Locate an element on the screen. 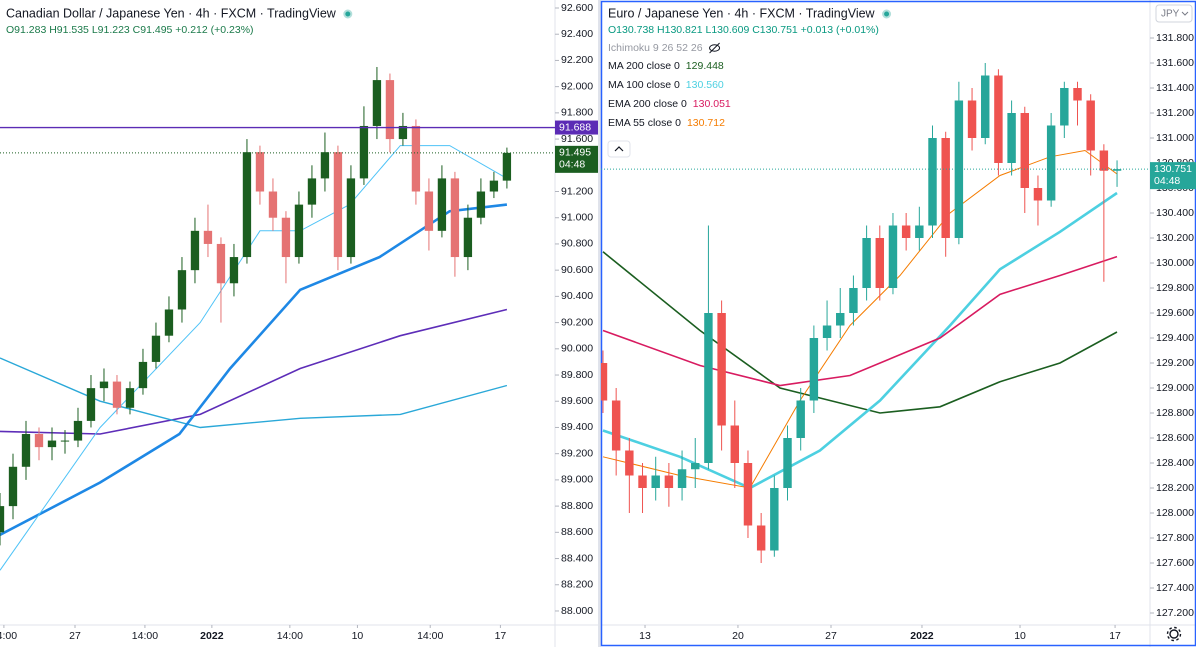  x-tick-label: 13 is located at coordinates (645, 636).